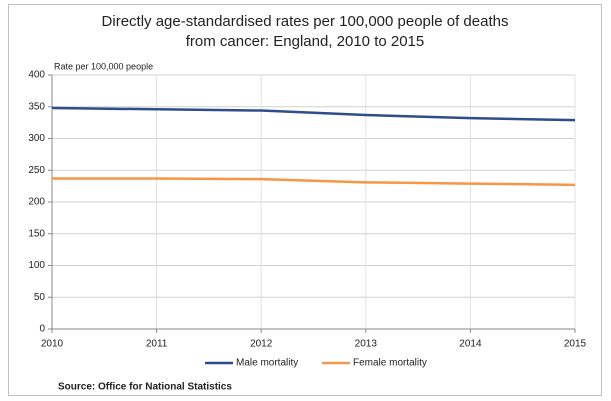 The image size is (611, 401). I want to click on x-tick-label: 2014, so click(470, 344).